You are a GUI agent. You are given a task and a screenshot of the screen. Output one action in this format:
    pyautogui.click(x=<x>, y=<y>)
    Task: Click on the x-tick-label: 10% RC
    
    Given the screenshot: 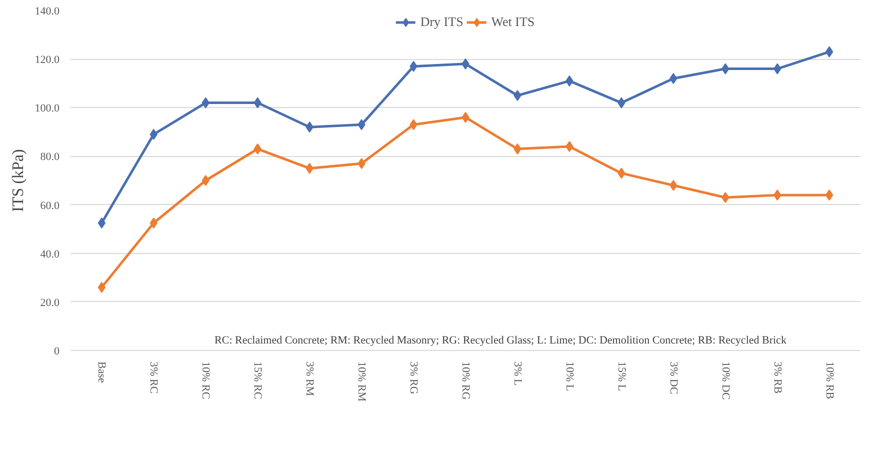 What is the action you would take?
    pyautogui.click(x=206, y=381)
    